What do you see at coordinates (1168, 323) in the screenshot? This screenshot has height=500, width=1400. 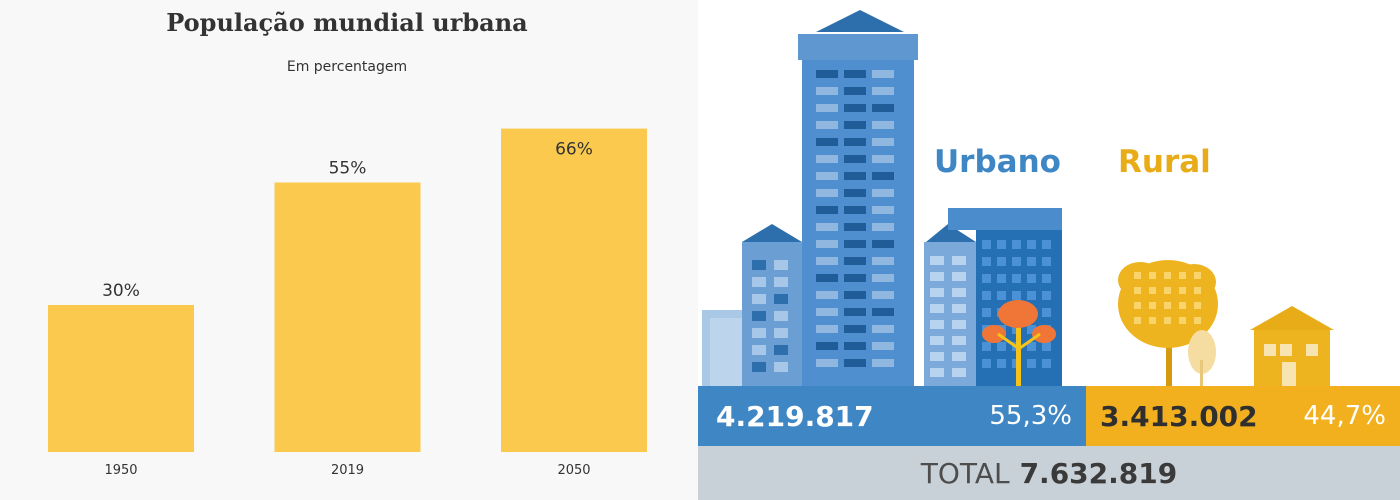 I see `rural-tree-icon` at bounding box center [1168, 323].